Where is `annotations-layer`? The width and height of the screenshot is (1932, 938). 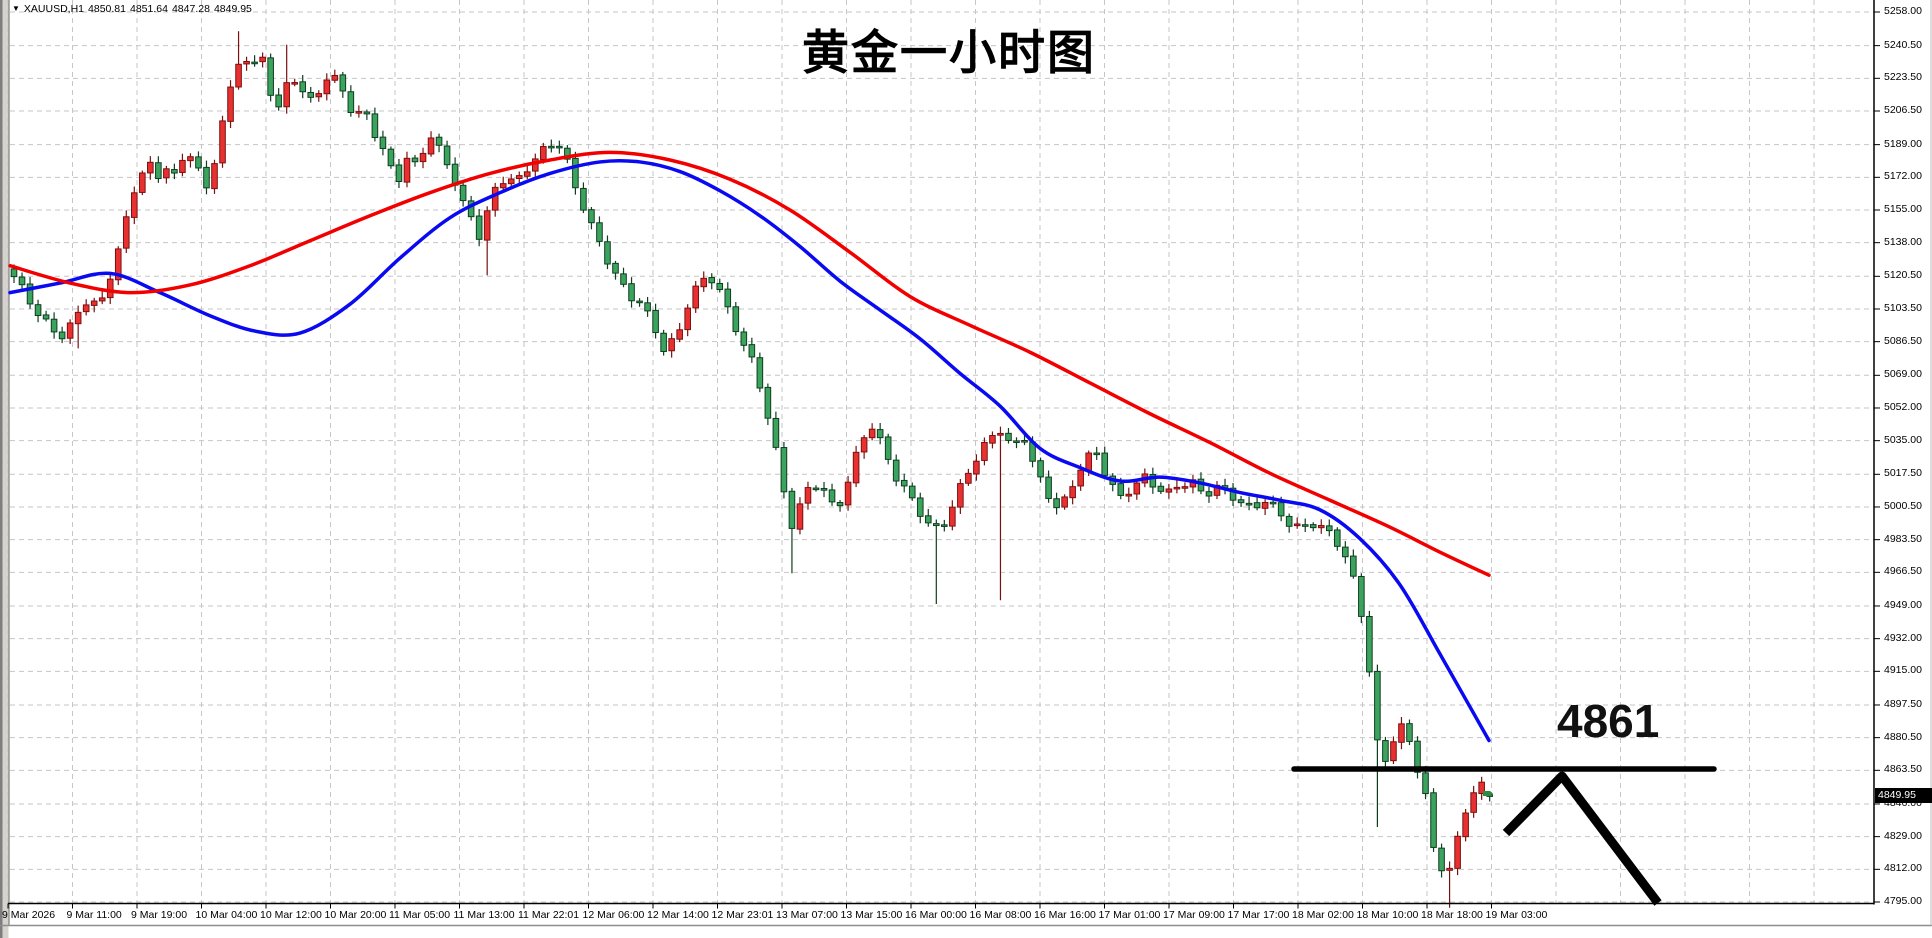
annotations-layer is located at coordinates (1504, 836).